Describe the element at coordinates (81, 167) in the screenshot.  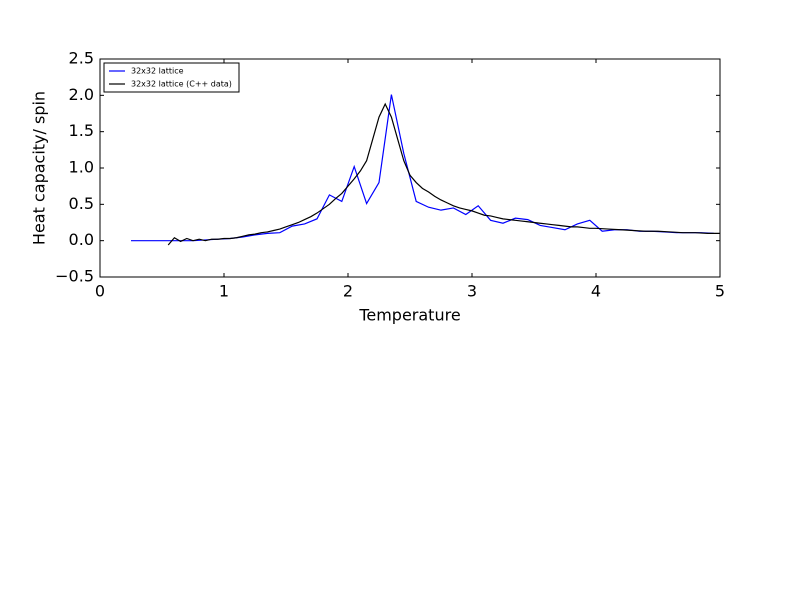
I see `y-tick-label: 1.0` at that location.